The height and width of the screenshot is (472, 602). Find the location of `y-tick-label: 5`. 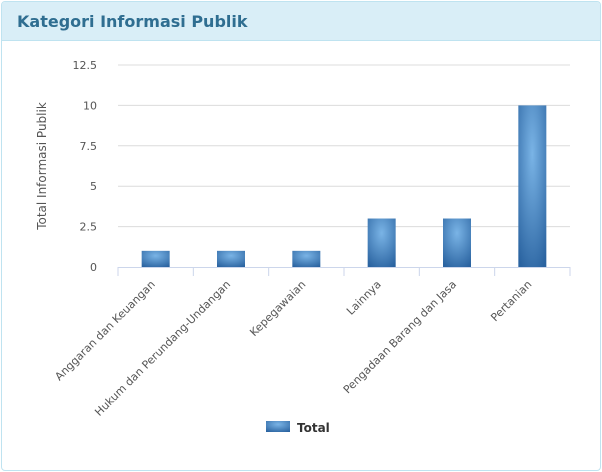

y-tick-label: 5 is located at coordinates (93, 186).